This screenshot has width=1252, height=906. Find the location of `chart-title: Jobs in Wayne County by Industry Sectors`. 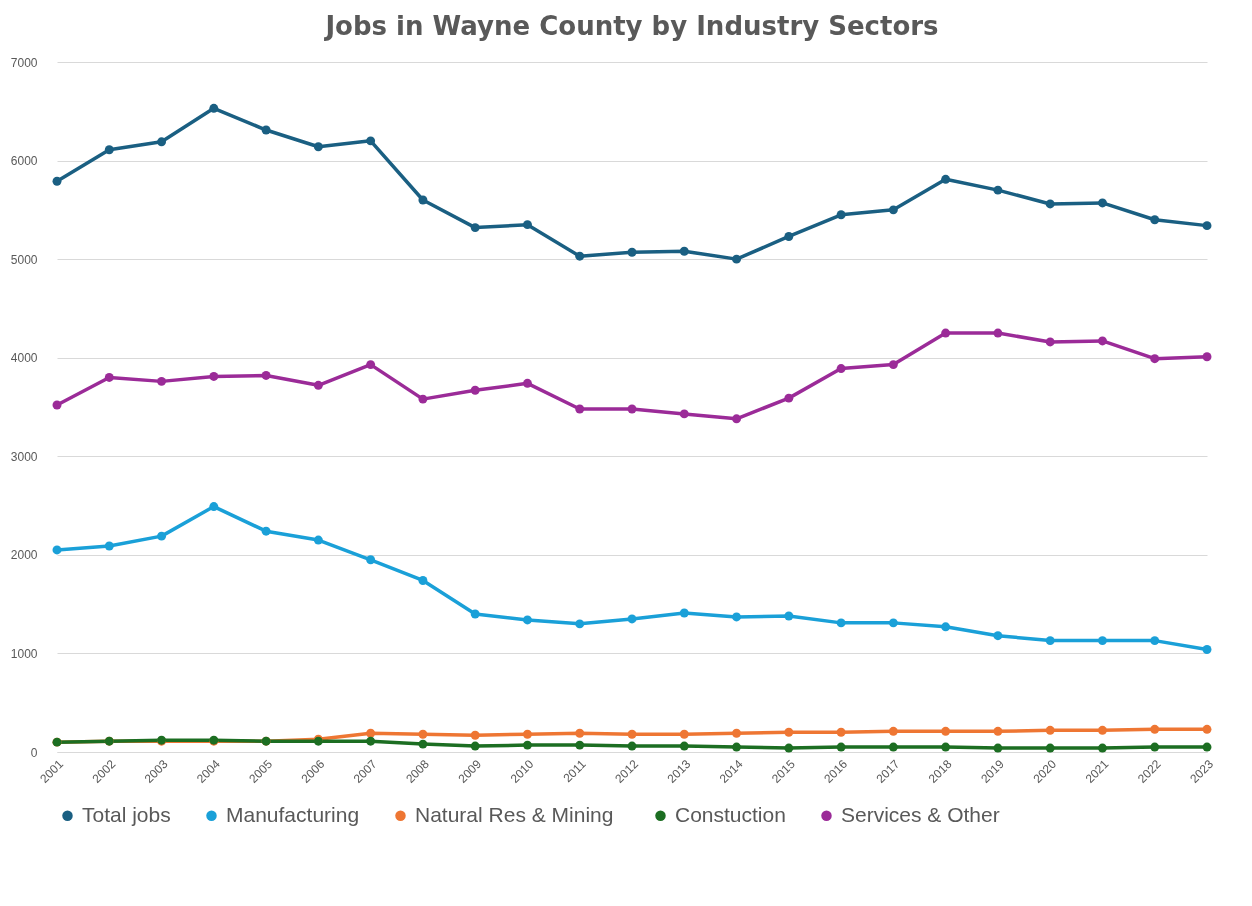

chart-title: Jobs in Wayne County by Industry Sectors is located at coordinates (631, 26).